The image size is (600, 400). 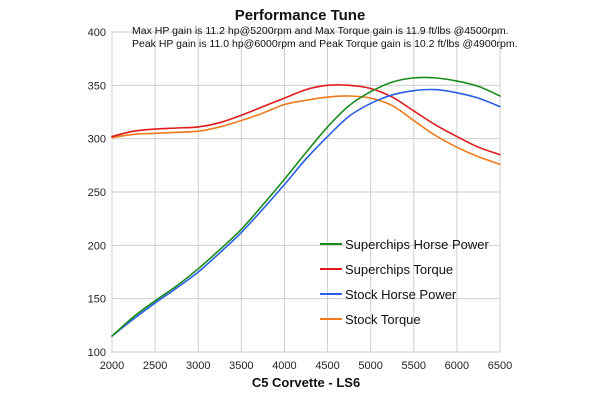 What do you see at coordinates (198, 366) in the screenshot?
I see `x-tick-label-3000: 3000` at bounding box center [198, 366].